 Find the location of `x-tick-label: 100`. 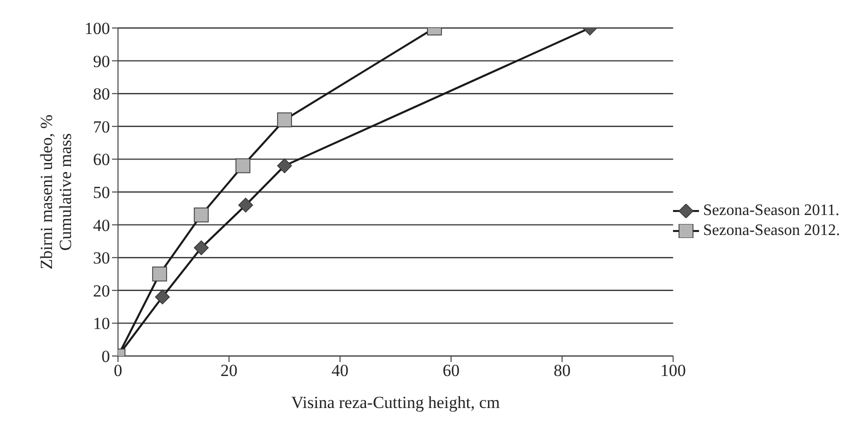

x-tick-label: 100 is located at coordinates (673, 370).